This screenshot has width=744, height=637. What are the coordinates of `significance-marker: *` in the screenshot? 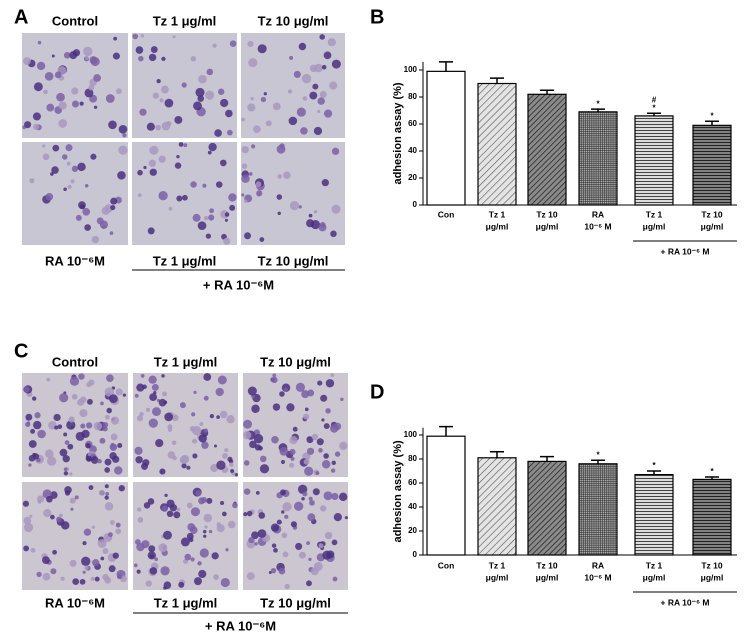 It's located at (712, 115).